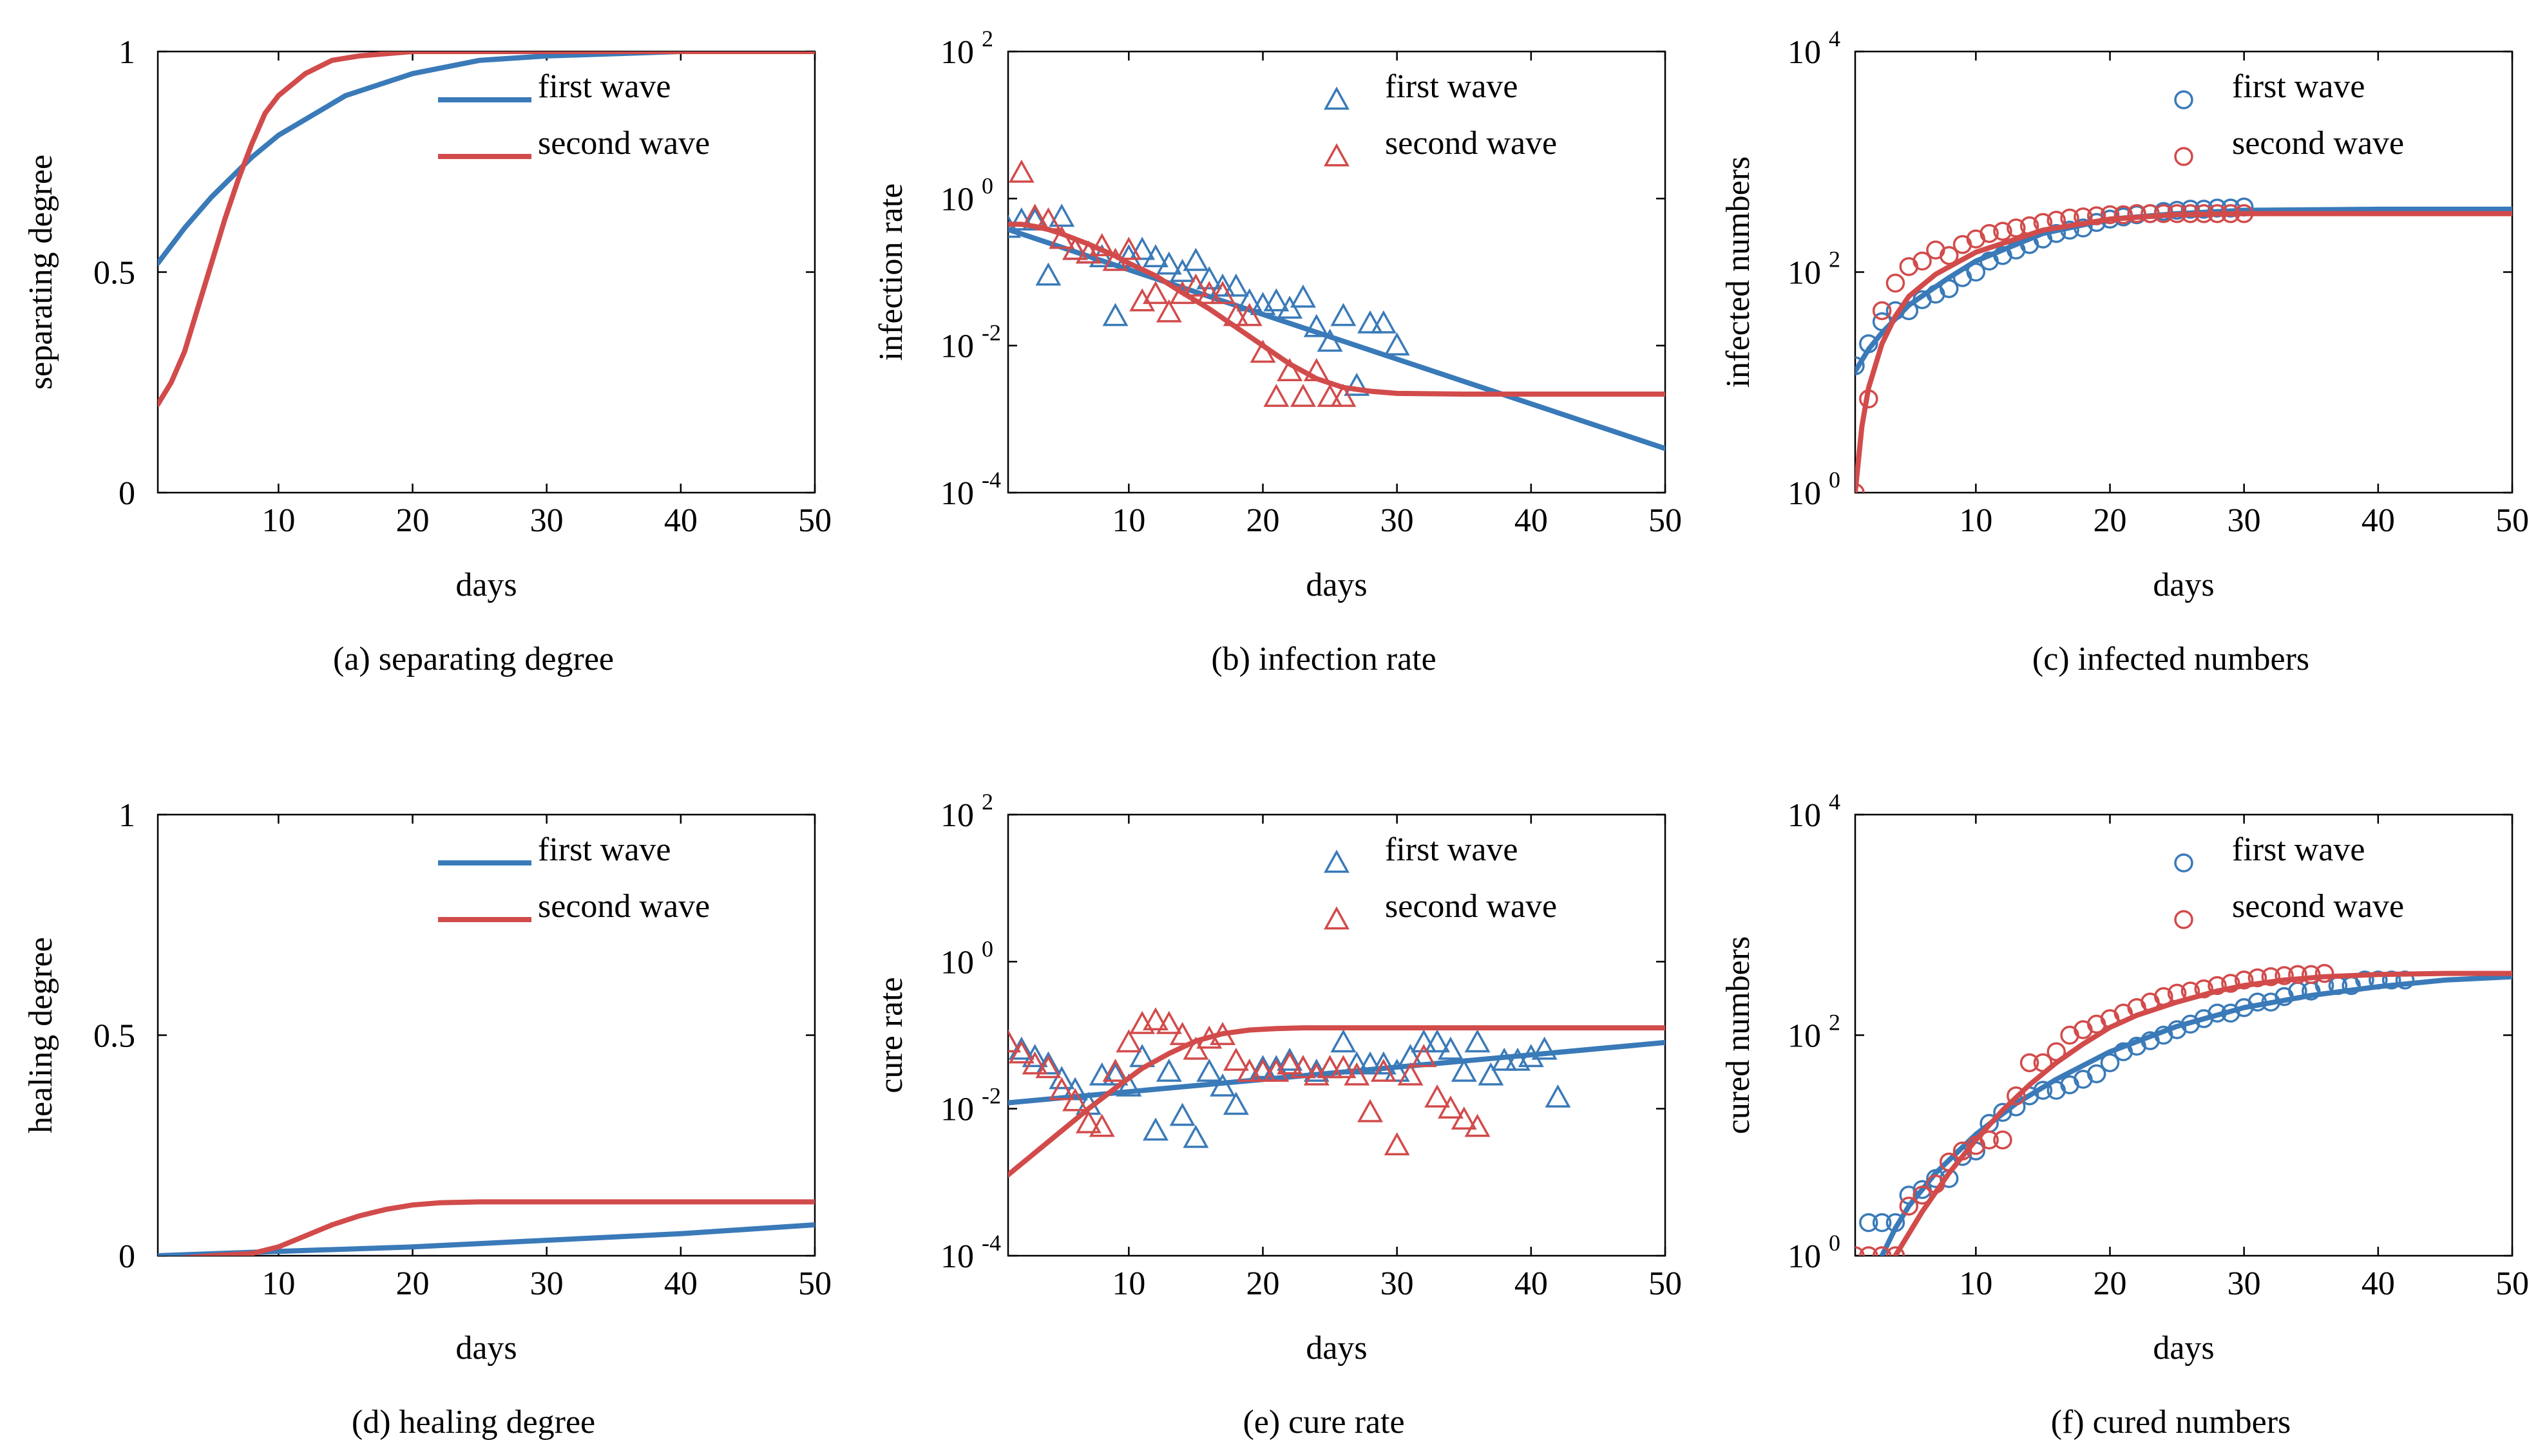  I want to click on y-tick-label: 10 -4, so click(970, 1252).